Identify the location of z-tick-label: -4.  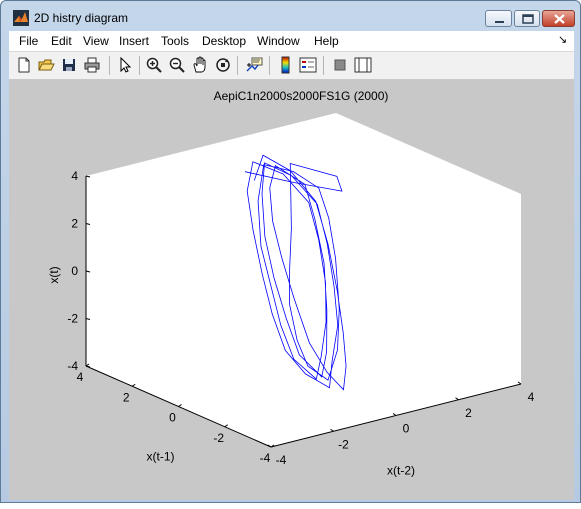
(72, 366).